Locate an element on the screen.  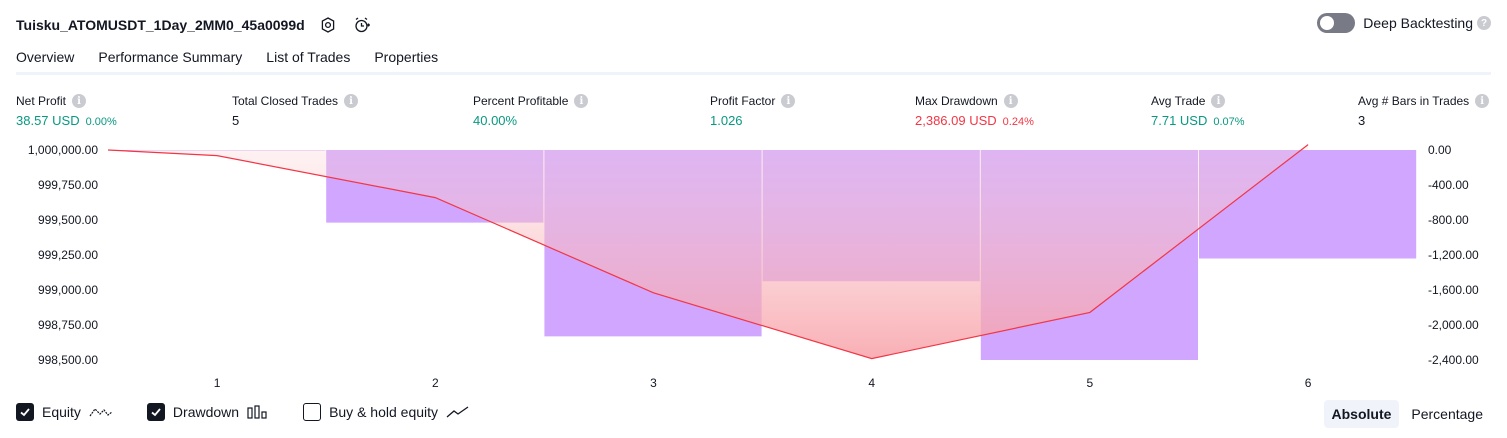
chart-legend: Equity Drawdown Buy & hold equity is located at coordinates (260, 412).